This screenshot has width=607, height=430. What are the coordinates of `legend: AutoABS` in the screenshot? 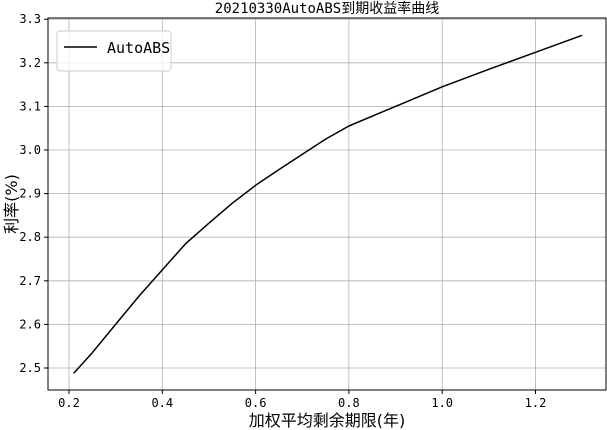 It's located at (114, 51).